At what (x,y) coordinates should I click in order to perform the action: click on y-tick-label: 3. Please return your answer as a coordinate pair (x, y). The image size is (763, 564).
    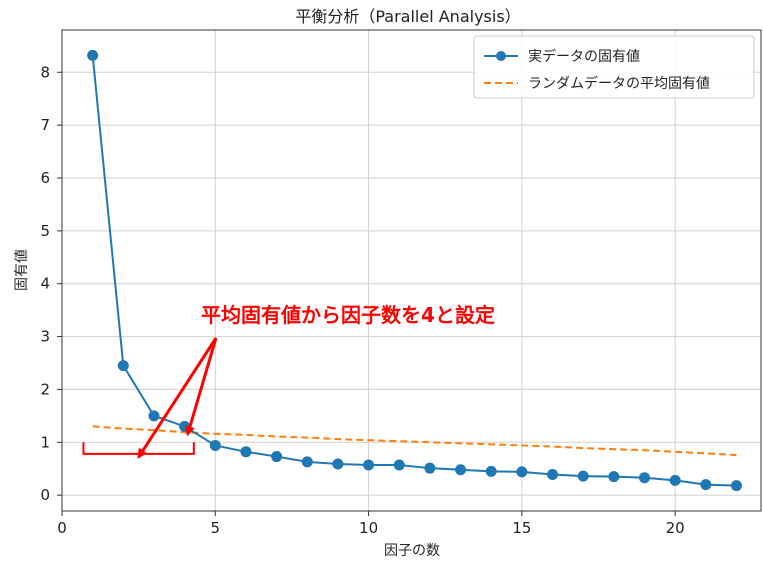
    Looking at the image, I should click on (45, 337).